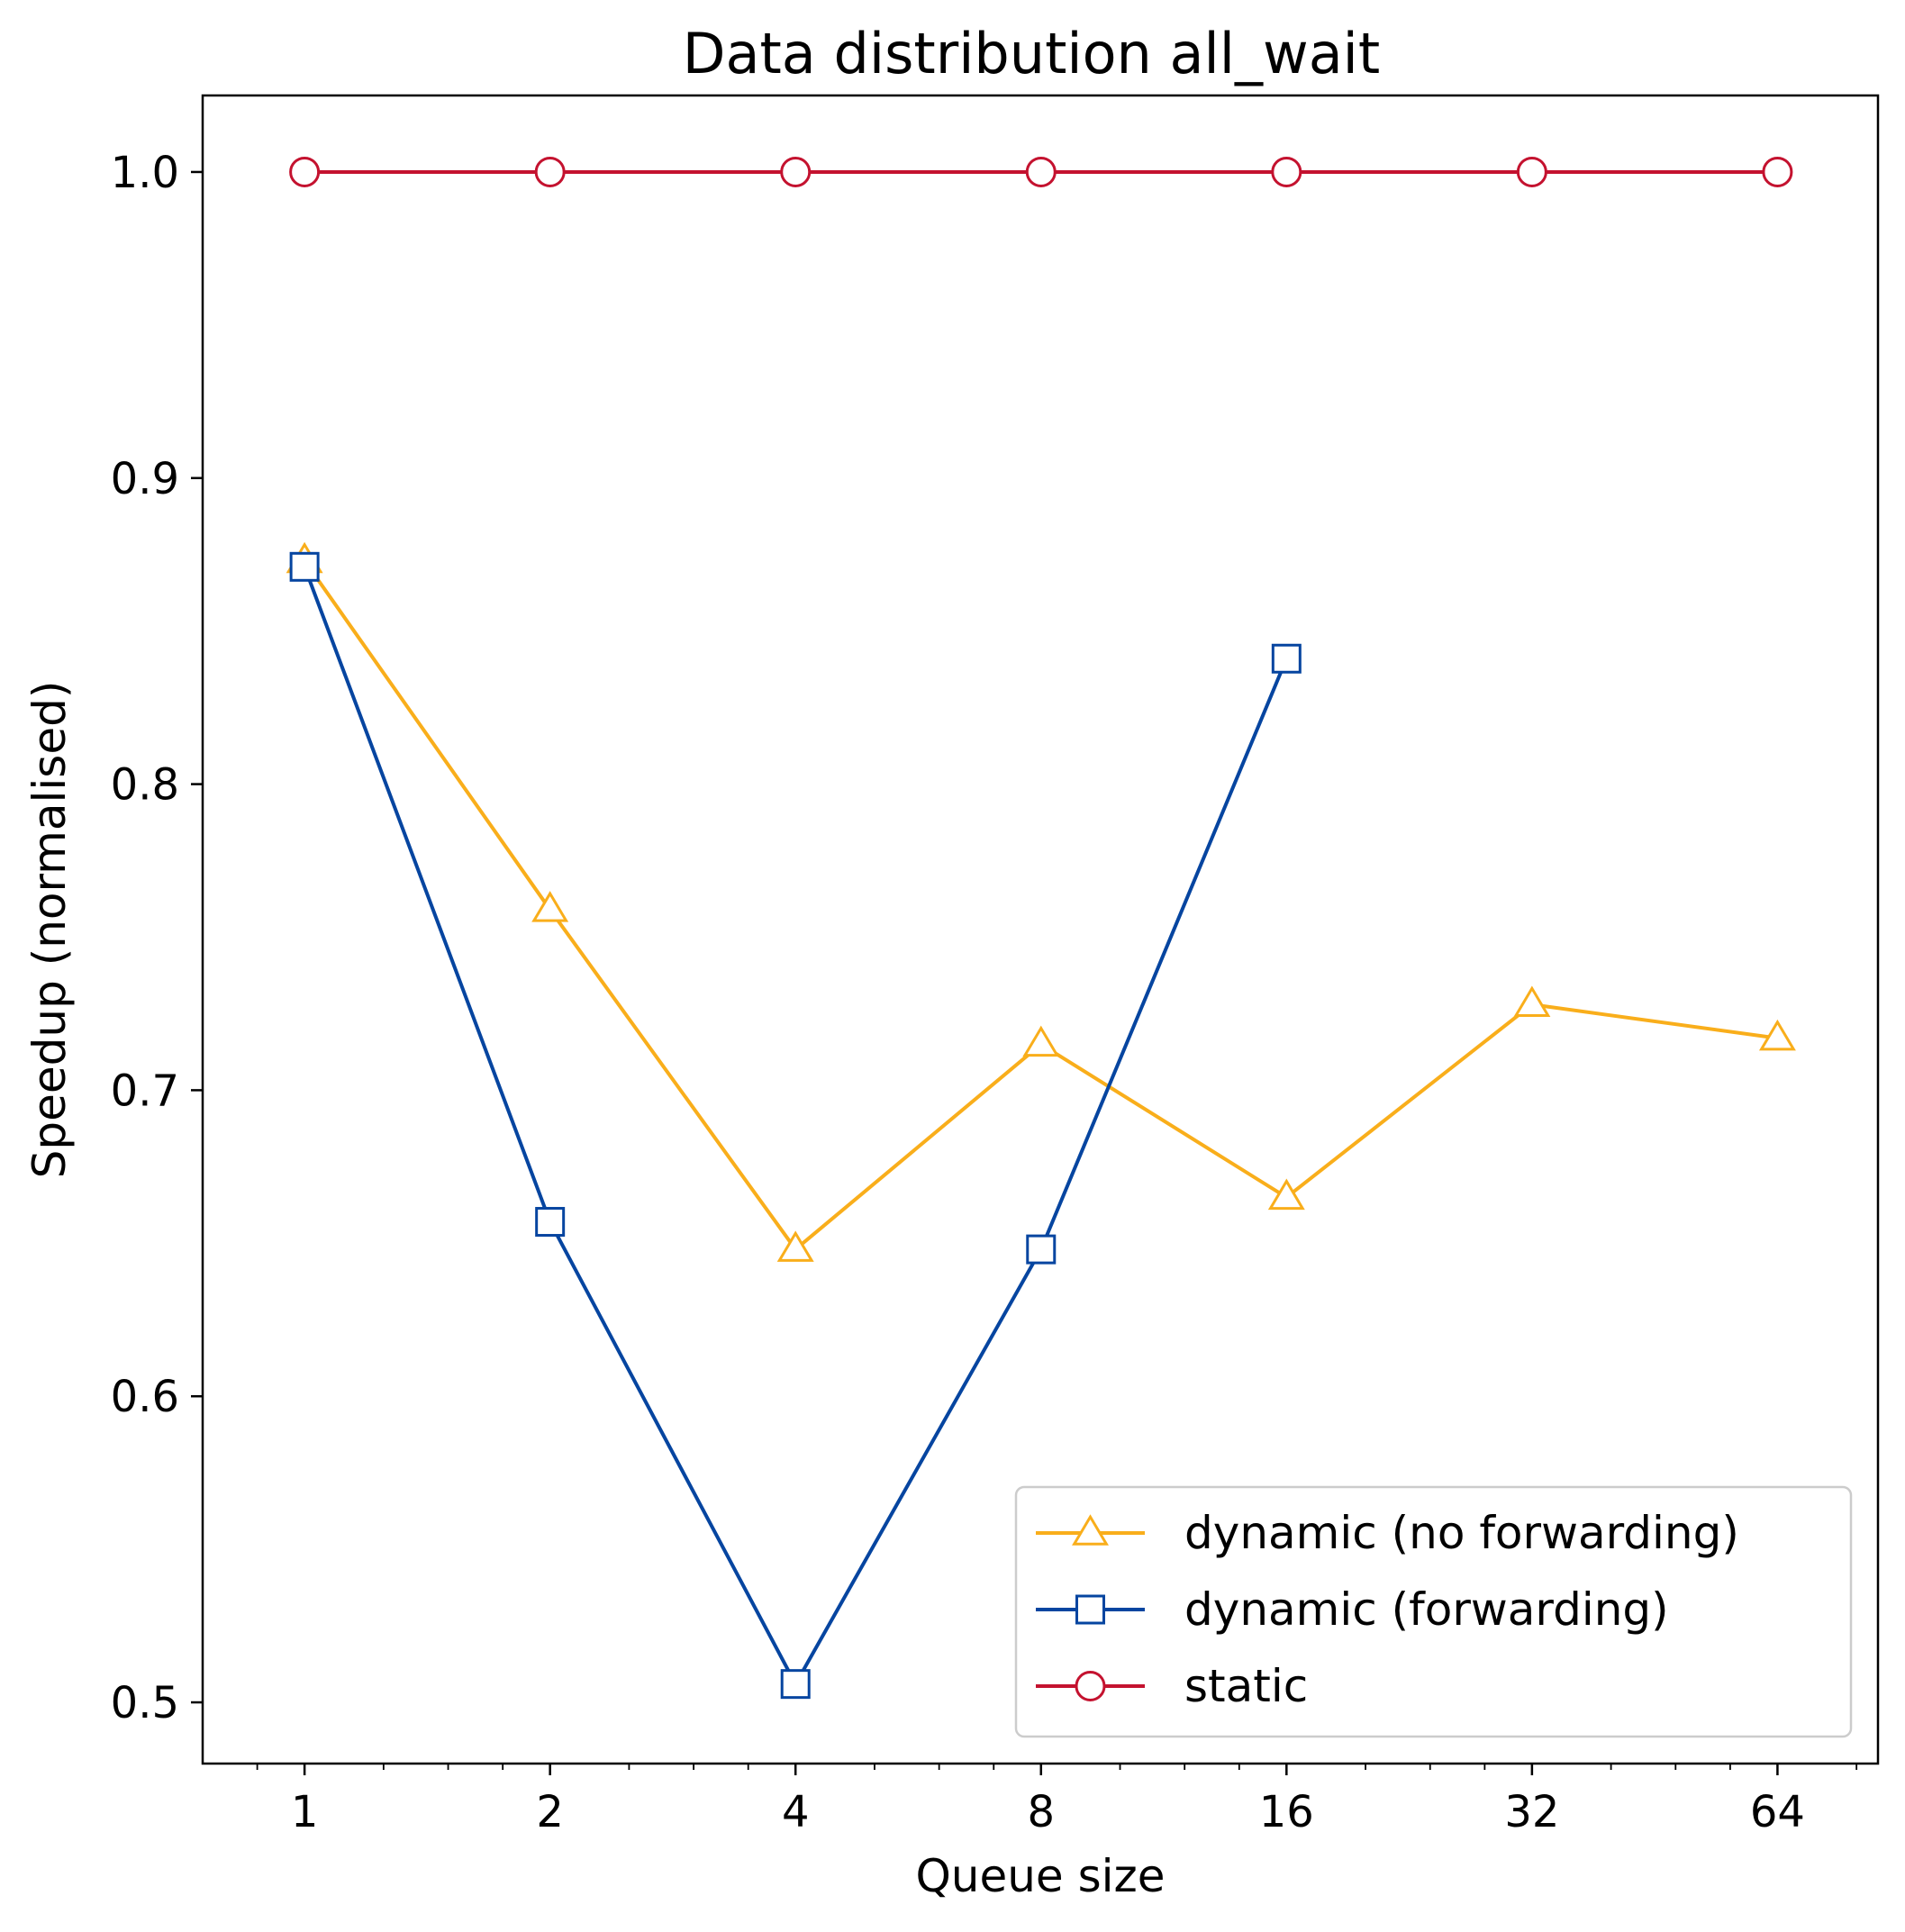  What do you see at coordinates (145, 1703) in the screenshot?
I see `y-tick-label: 0.5` at bounding box center [145, 1703].